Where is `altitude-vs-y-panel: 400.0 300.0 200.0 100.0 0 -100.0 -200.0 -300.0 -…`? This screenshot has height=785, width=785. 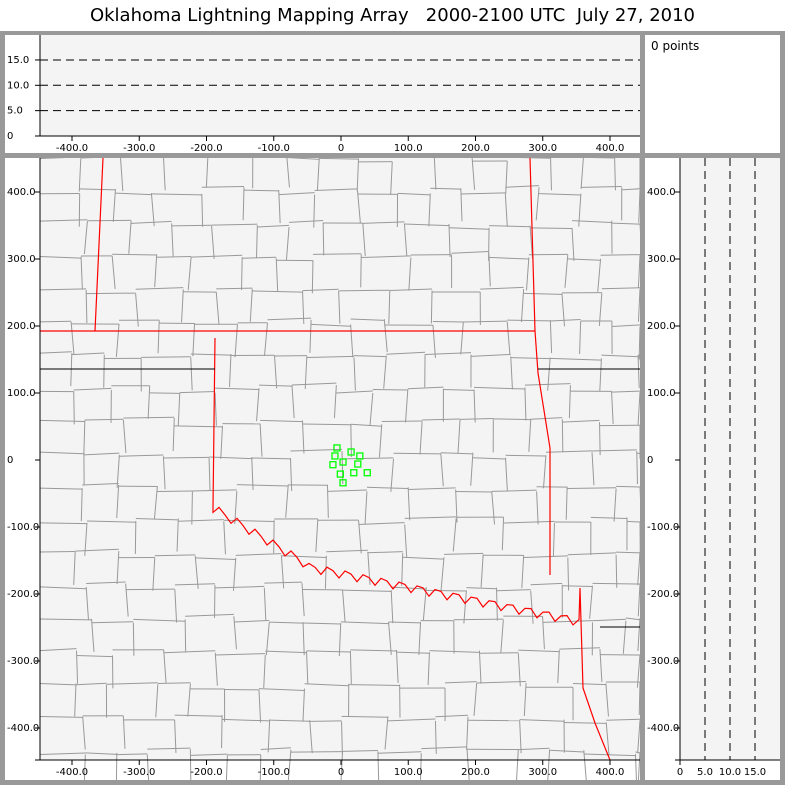 altitude-vs-y-panel: 400.0 300.0 200.0 100.0 0 -100.0 -200.0 -300.0 -… is located at coordinates (712, 469).